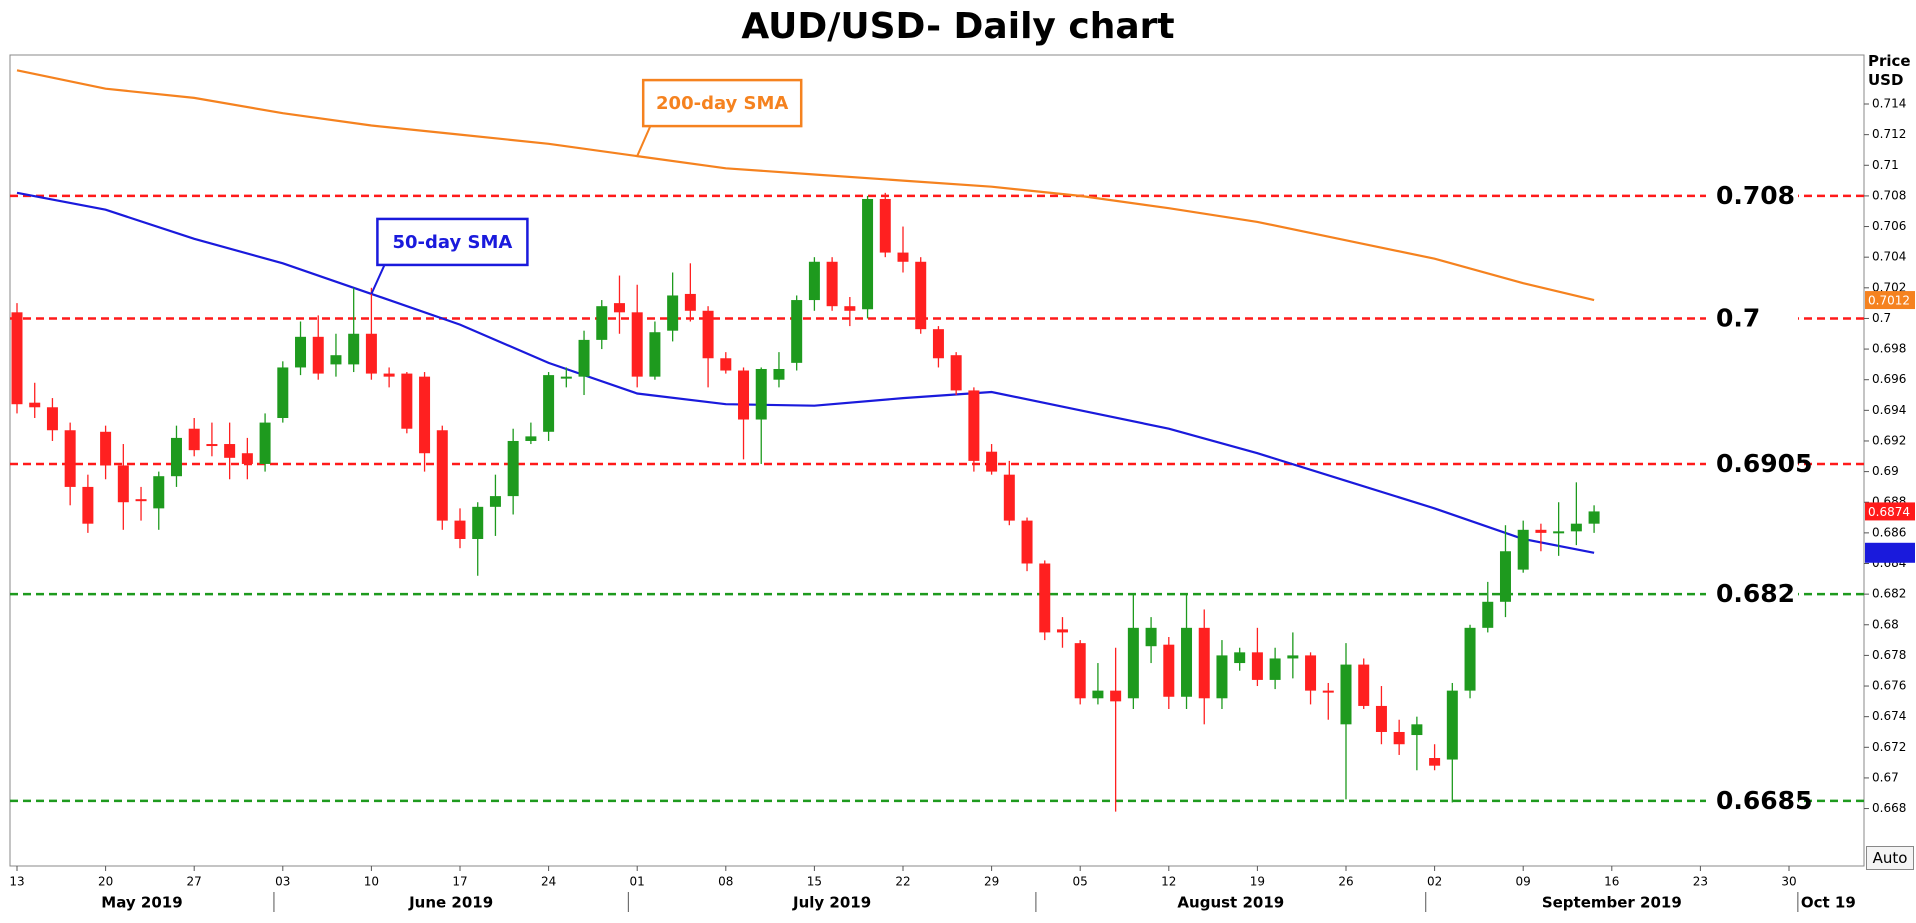  Describe the element at coordinates (1885, 777) in the screenshot. I see `y-tick-label: 0.67` at that location.